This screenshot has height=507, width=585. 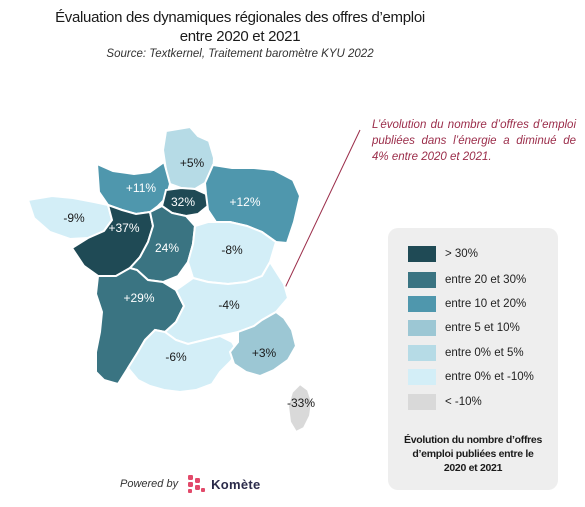 What do you see at coordinates (486, 280) in the screenshot?
I see `legend-label: entre 20 et 30%` at bounding box center [486, 280].